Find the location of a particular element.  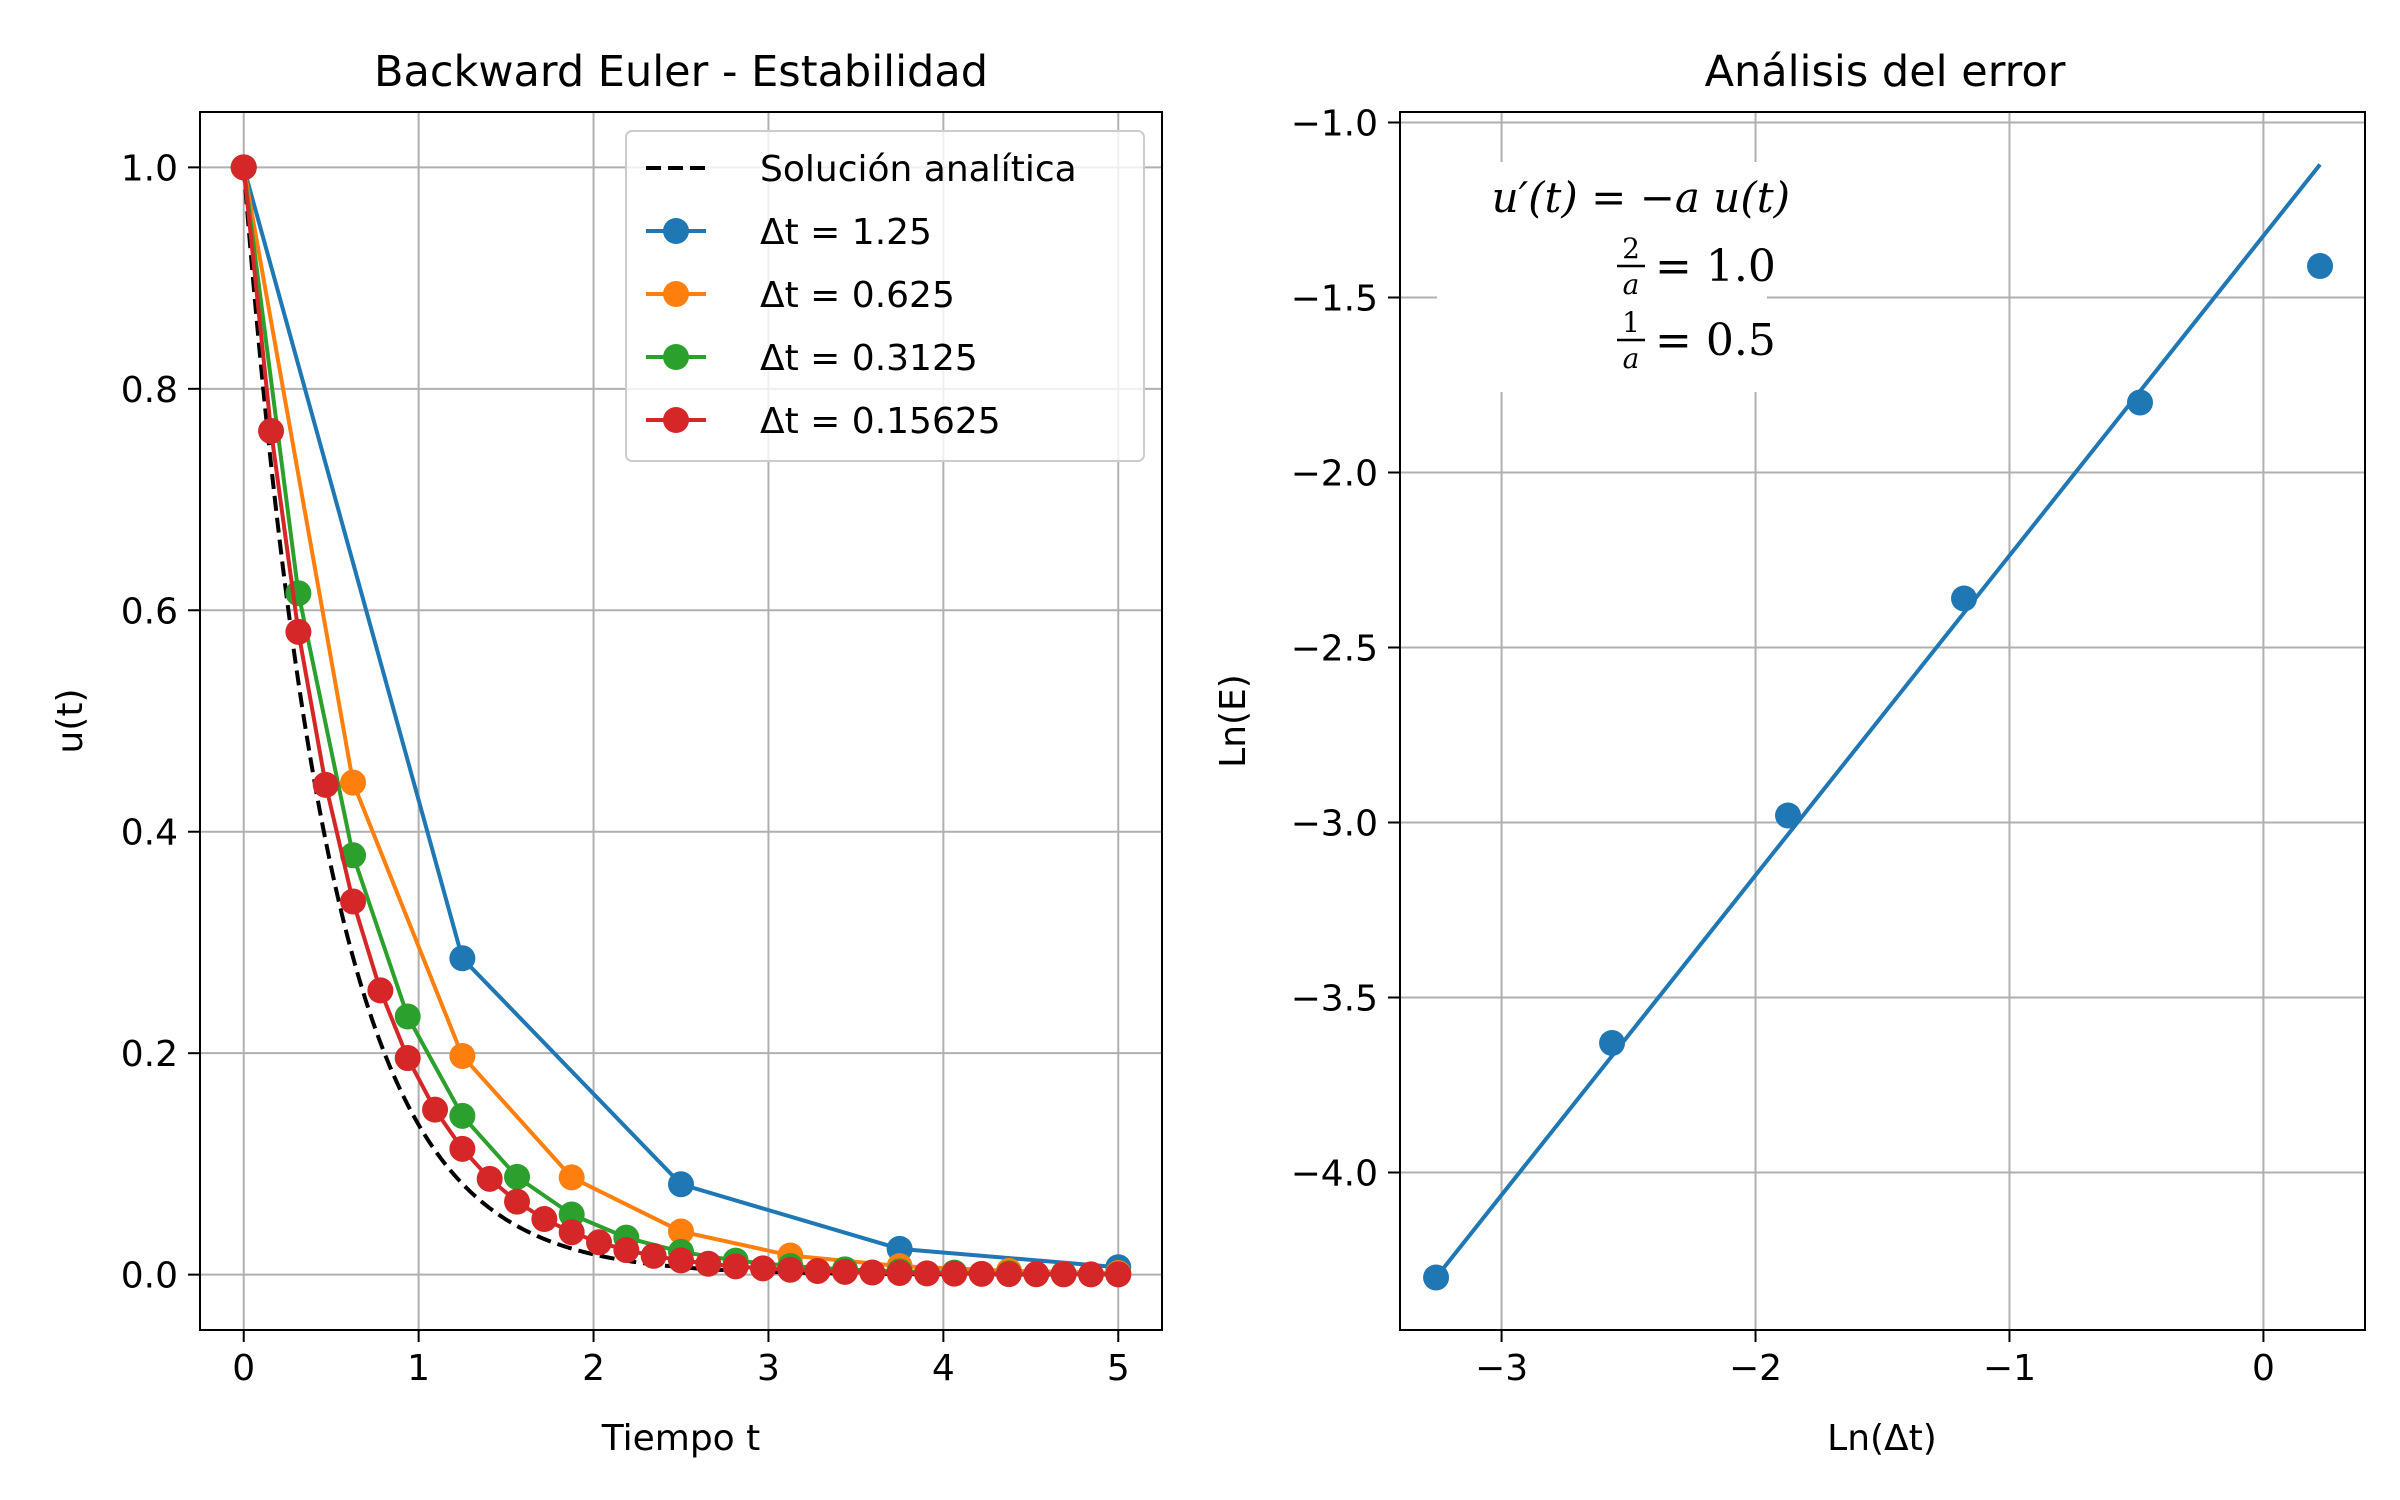

equation-annotation: u′(t) = −a u(t)2a = 1.01a = 0.5 is located at coordinates (1613, 277).